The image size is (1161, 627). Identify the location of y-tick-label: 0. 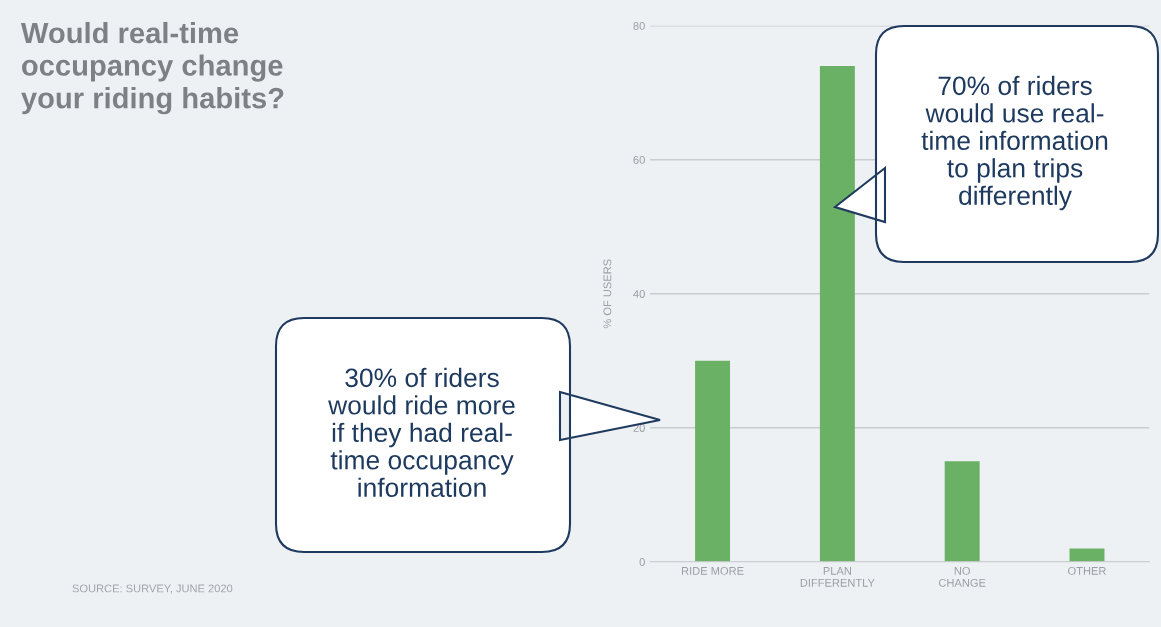
(642, 562).